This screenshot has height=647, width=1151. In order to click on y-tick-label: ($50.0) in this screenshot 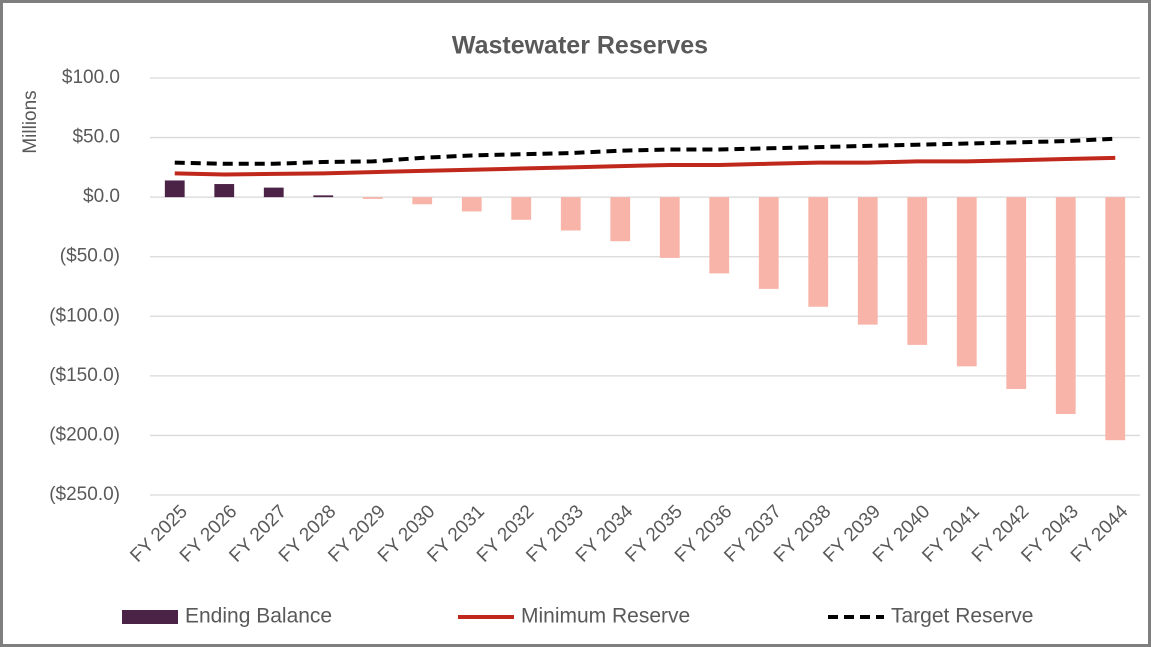, I will do `click(90, 256)`.